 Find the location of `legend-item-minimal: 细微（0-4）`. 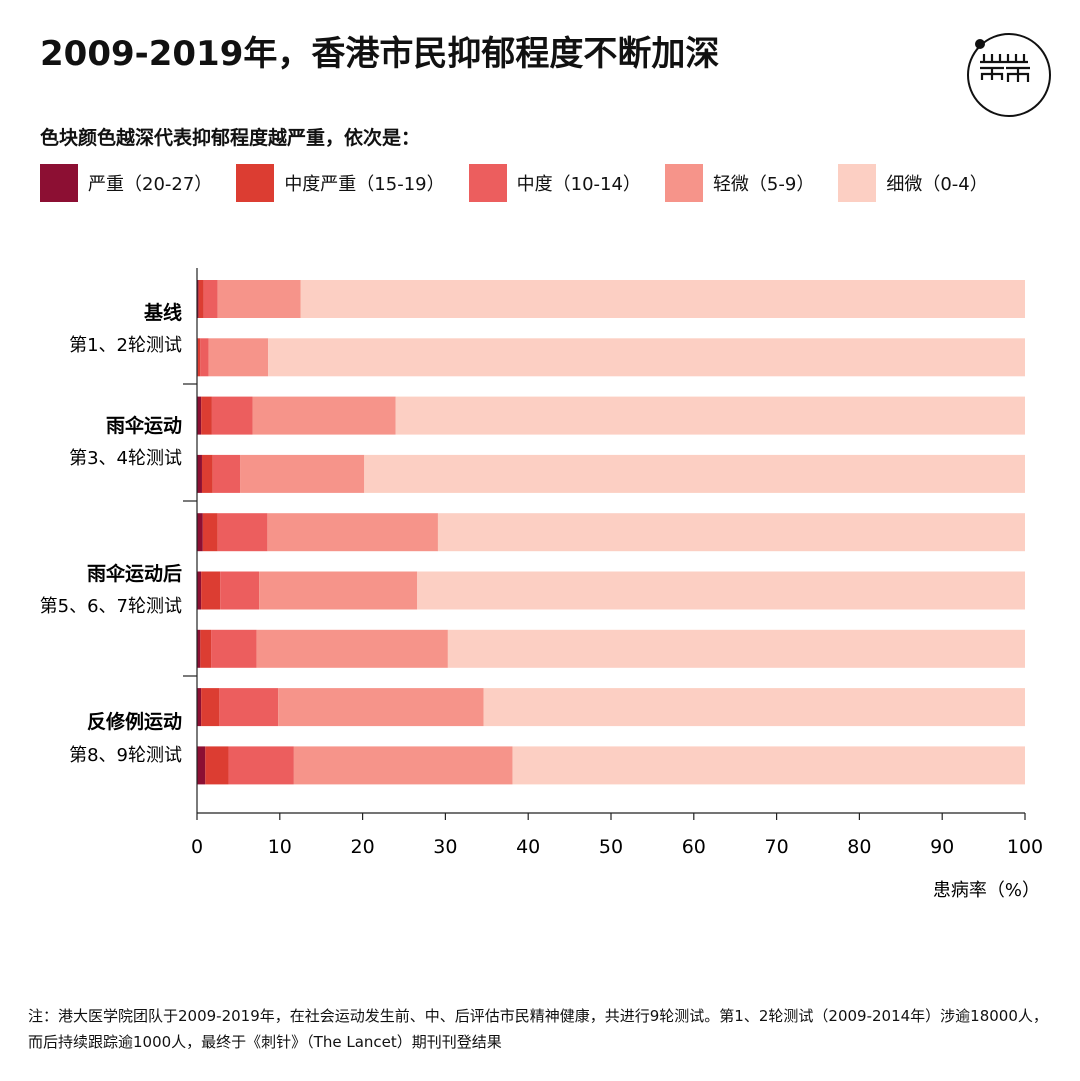

legend-item-minimal: 细微（0-4） is located at coordinates (913, 183).